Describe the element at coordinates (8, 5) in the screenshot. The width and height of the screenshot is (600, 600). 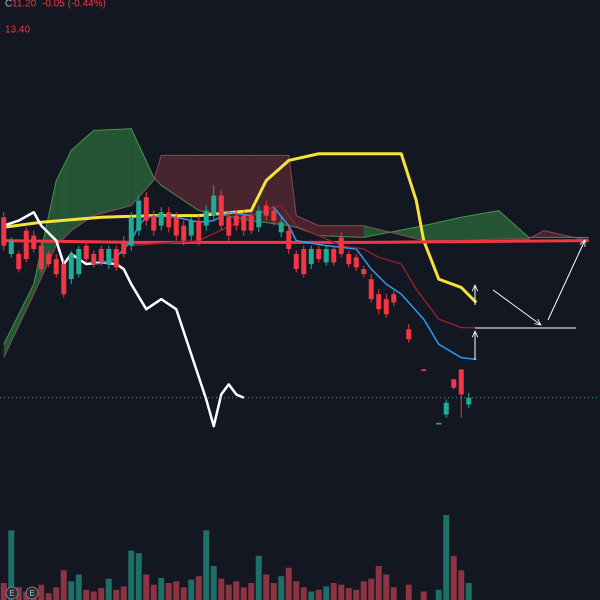
I see `close-prefix: C` at that location.